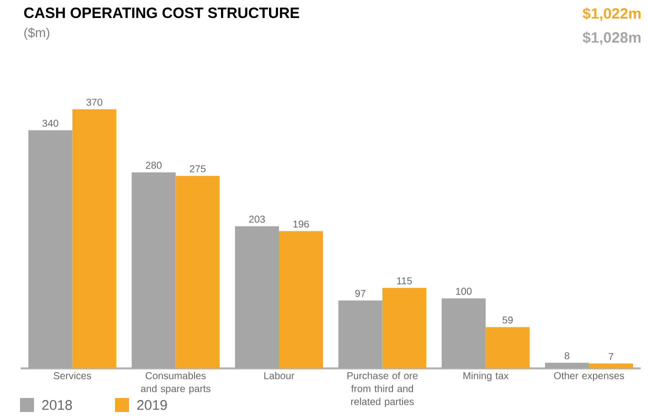 The width and height of the screenshot is (649, 416). I want to click on data-label: 275, so click(198, 168).